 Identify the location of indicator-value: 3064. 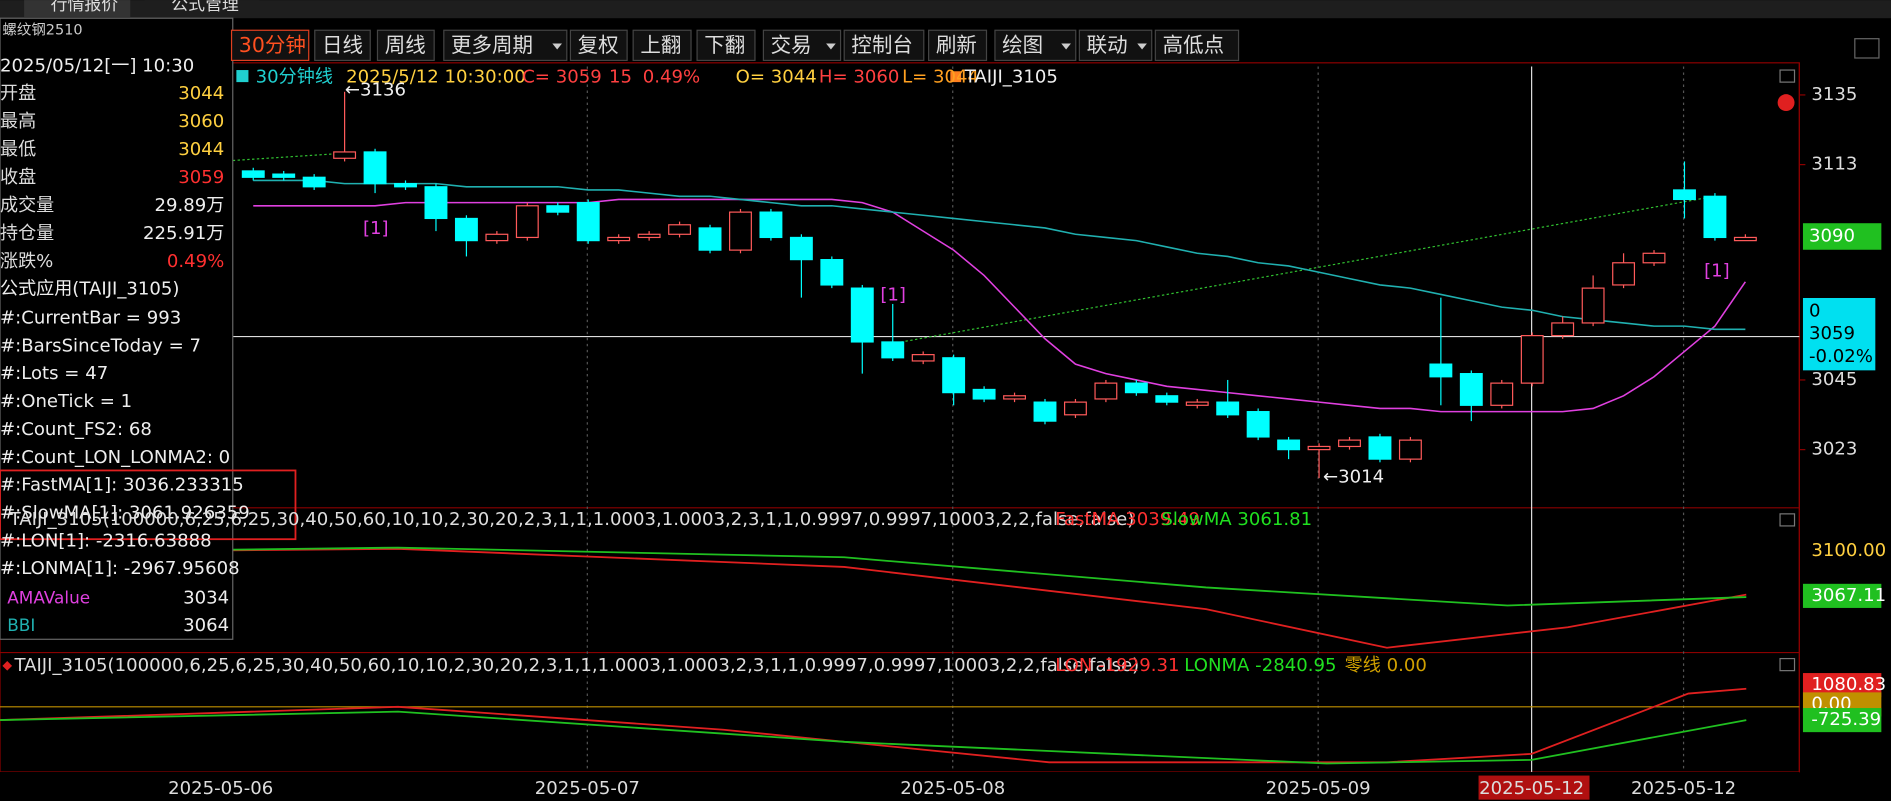
(206, 625).